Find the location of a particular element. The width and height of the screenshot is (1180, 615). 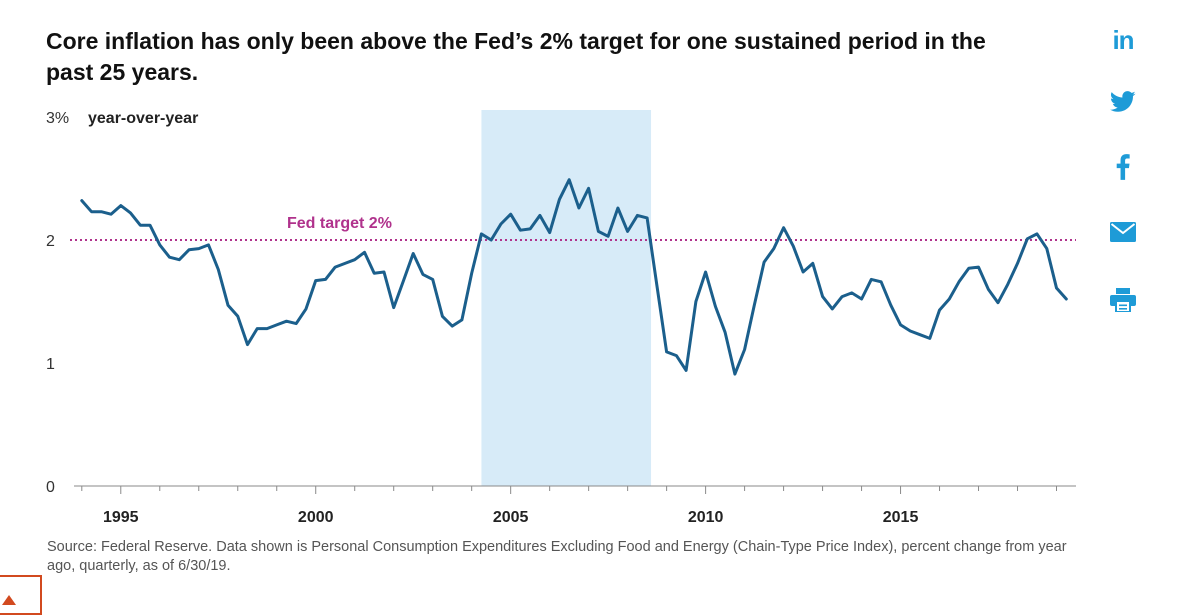

x-tick-label: 2000 is located at coordinates (316, 517).